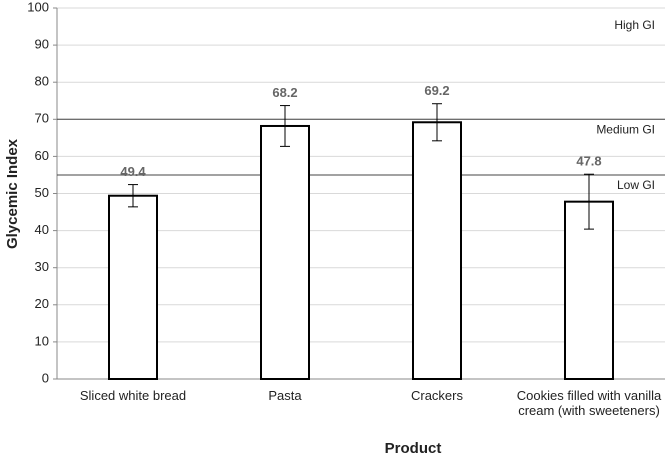 Image resolution: width=669 pixels, height=457 pixels. Describe the element at coordinates (42, 118) in the screenshot. I see `y-tick-label: 70` at that location.